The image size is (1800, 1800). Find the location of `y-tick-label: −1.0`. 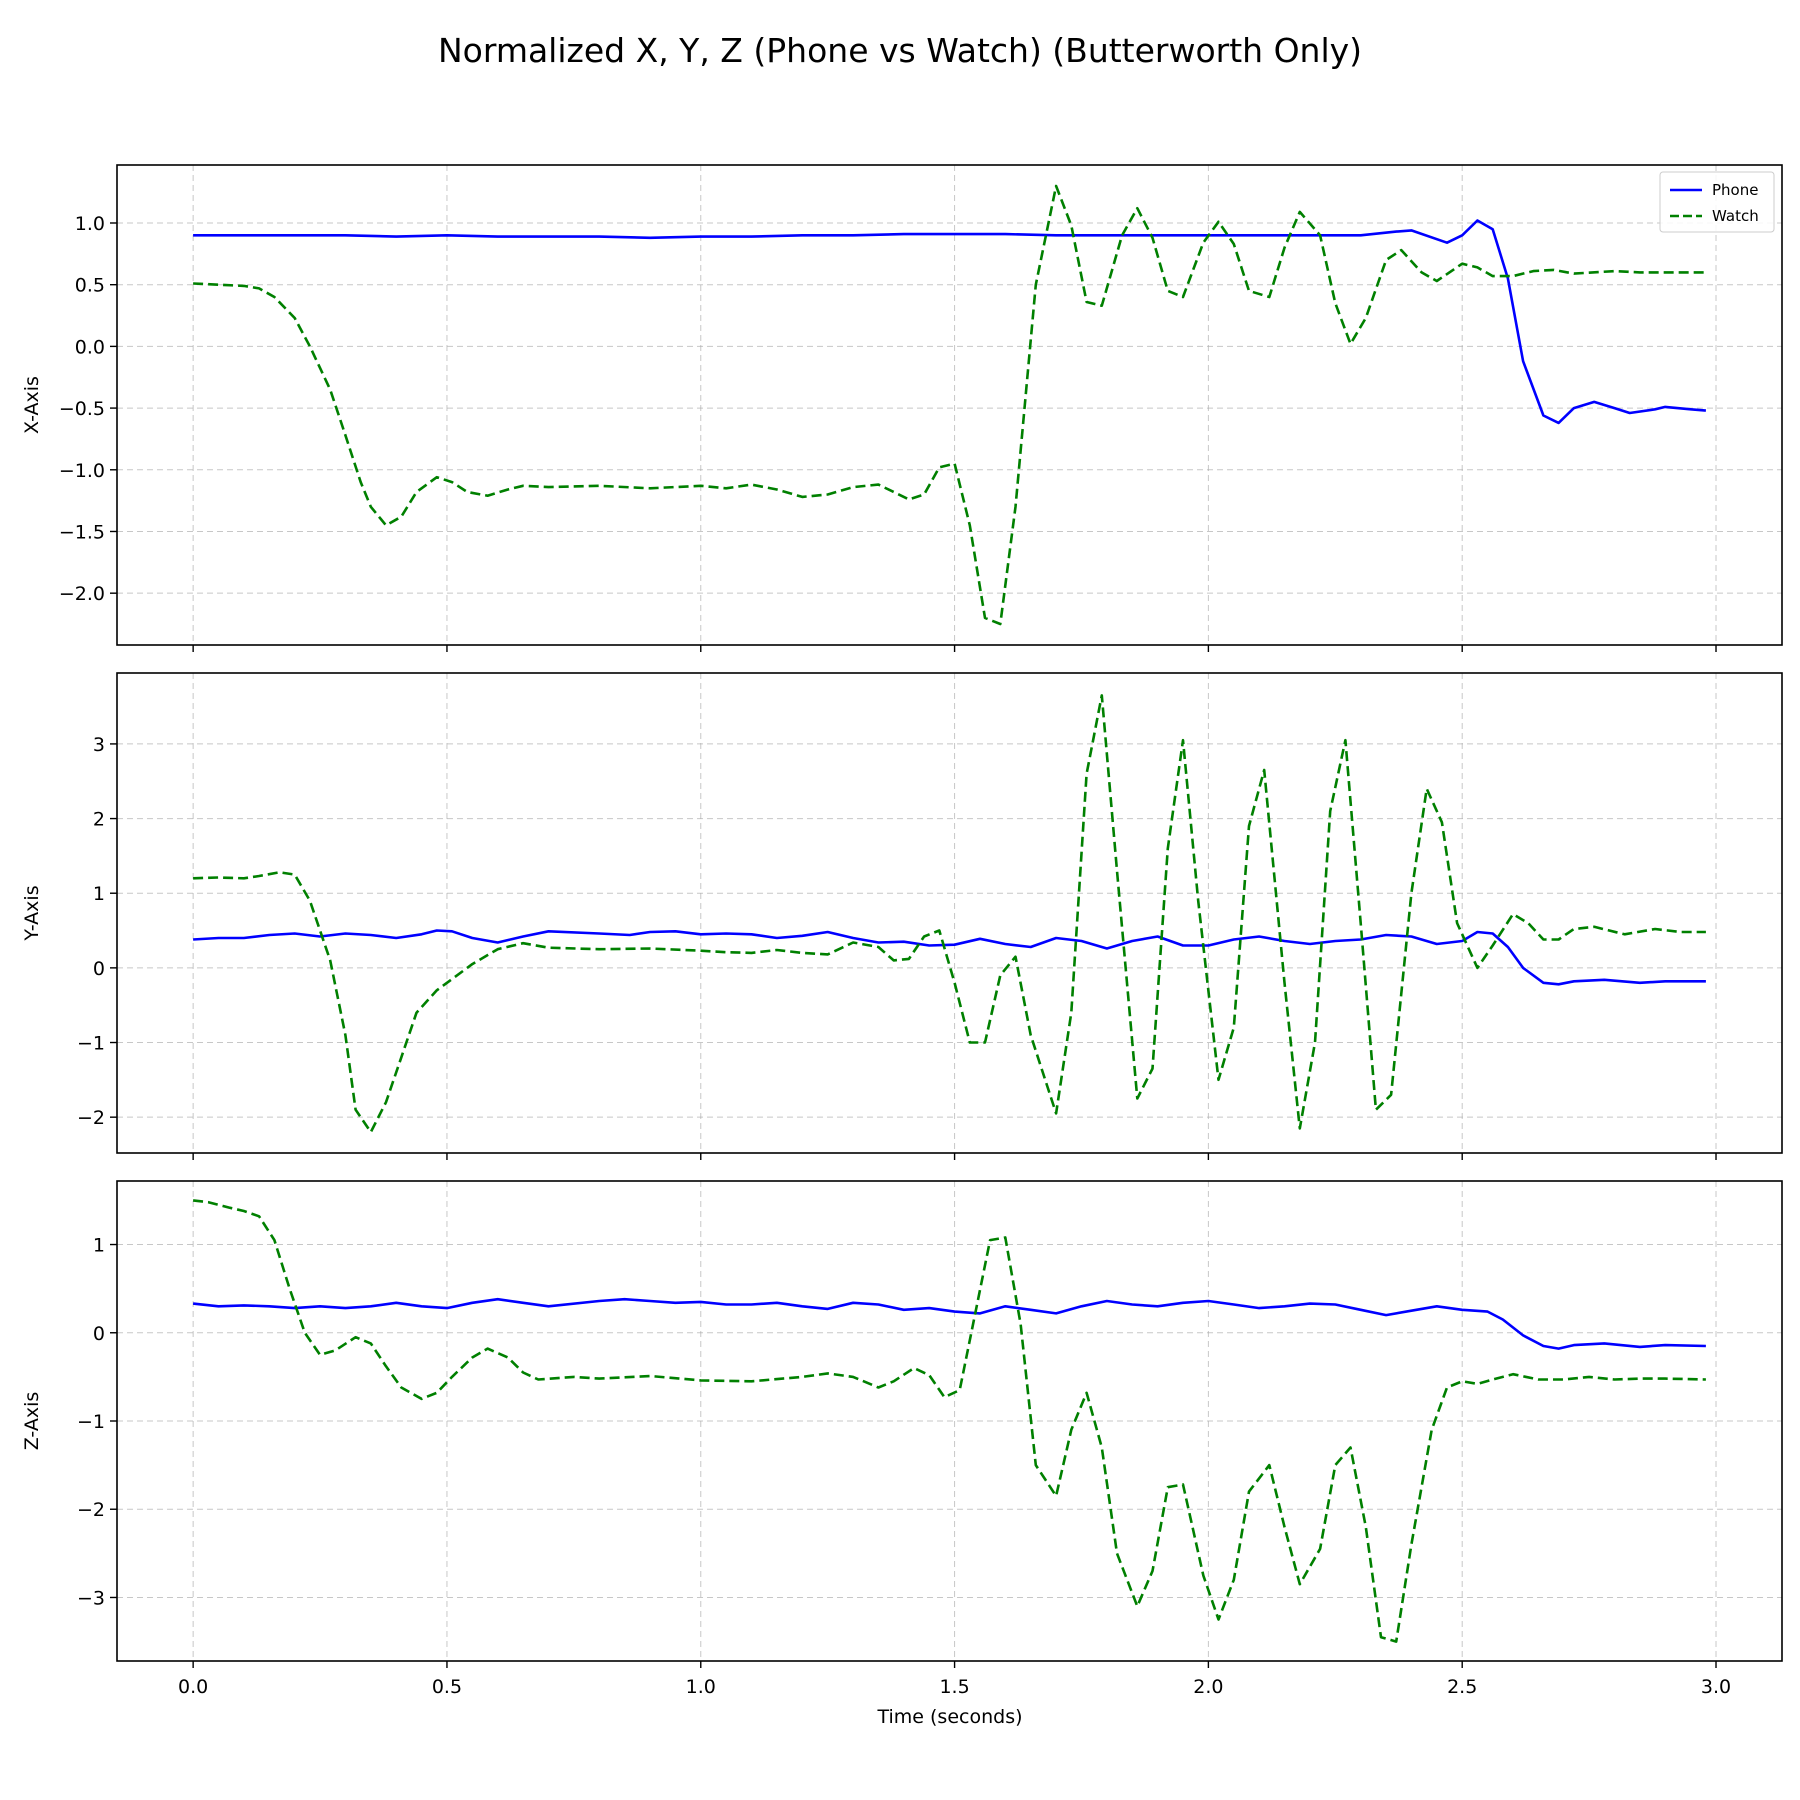

y-tick-label: −1.0 is located at coordinates (82, 471).